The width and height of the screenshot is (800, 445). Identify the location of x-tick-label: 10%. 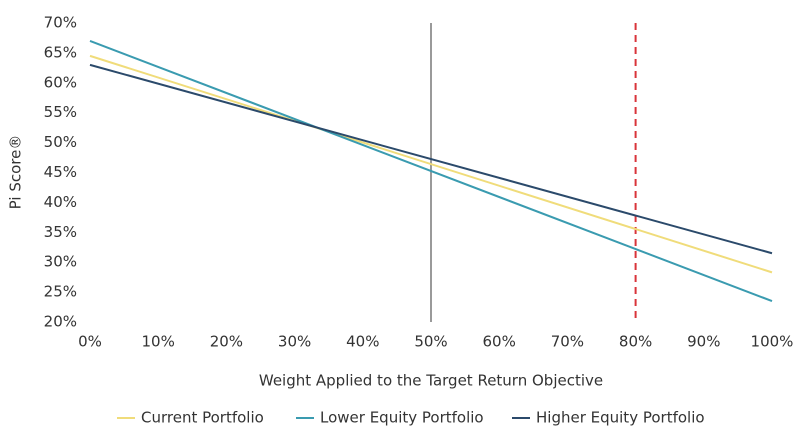
(158, 342).